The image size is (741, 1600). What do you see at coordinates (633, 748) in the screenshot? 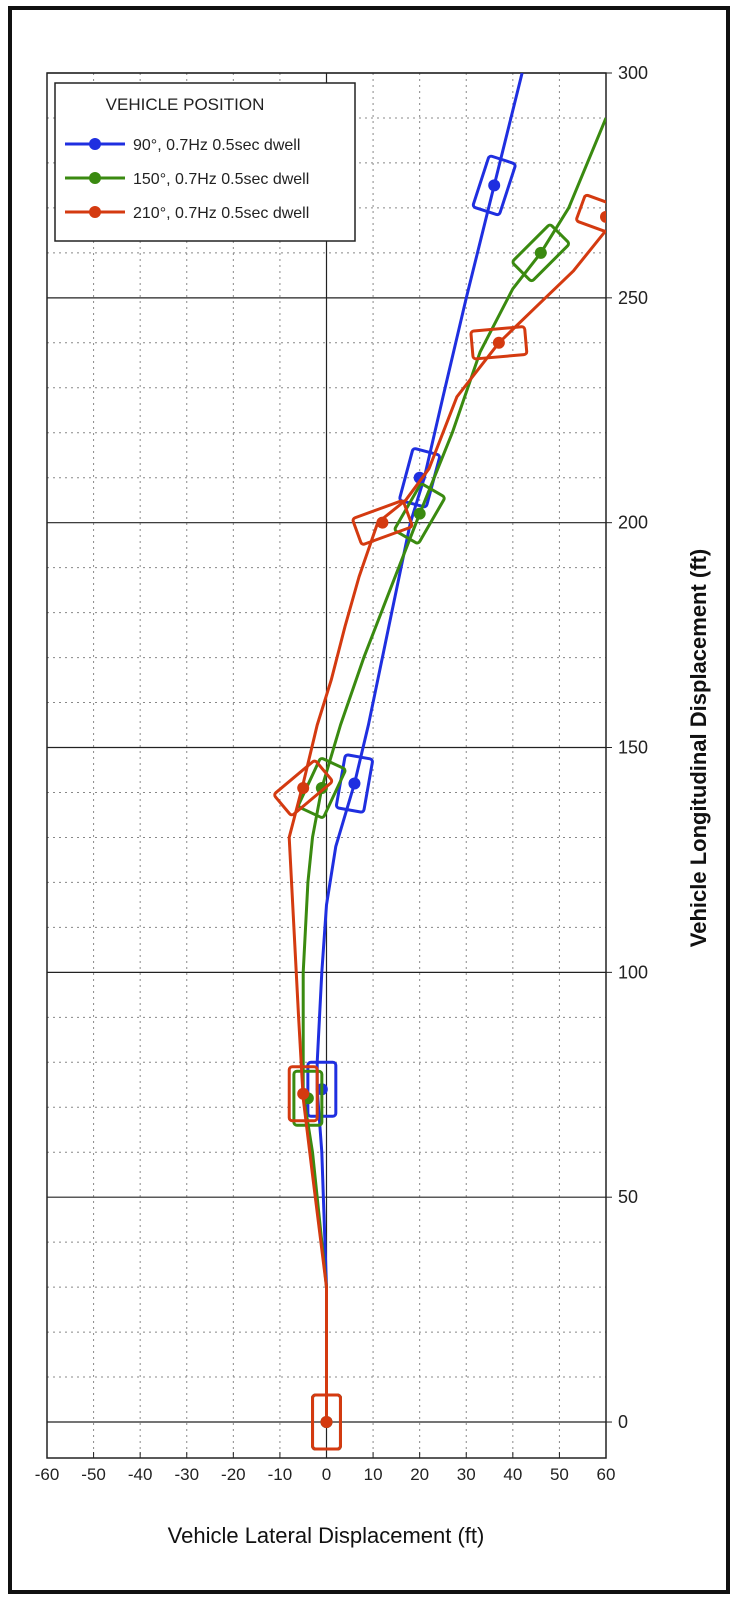
I see `y-tick-label: 150` at bounding box center [633, 748].